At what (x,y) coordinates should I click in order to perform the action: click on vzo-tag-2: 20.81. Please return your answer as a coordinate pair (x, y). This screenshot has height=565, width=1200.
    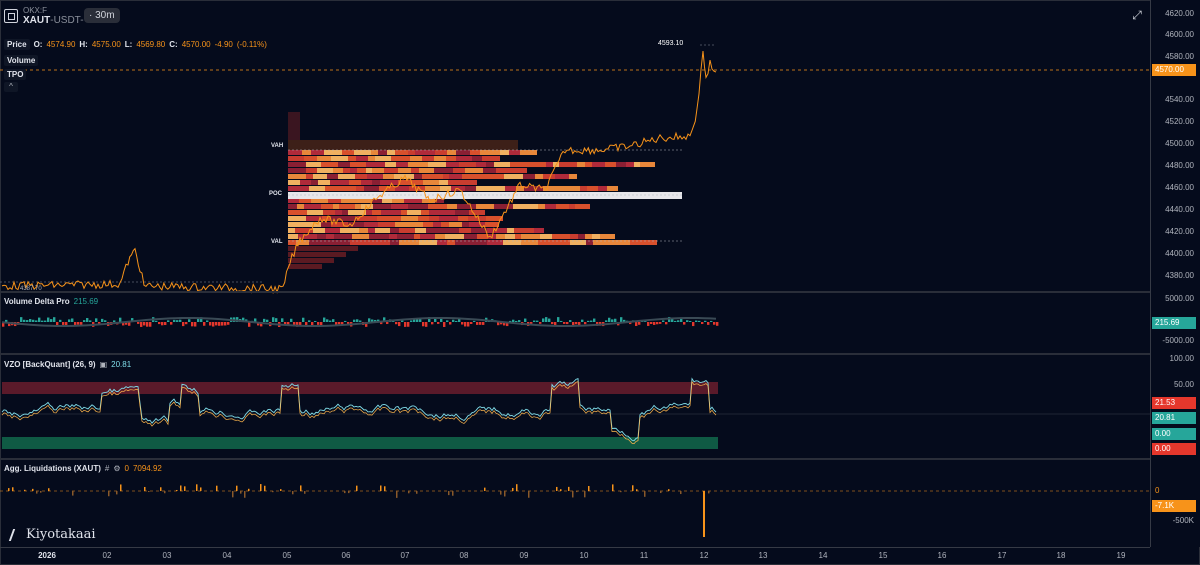
    Looking at the image, I should click on (1174, 418).